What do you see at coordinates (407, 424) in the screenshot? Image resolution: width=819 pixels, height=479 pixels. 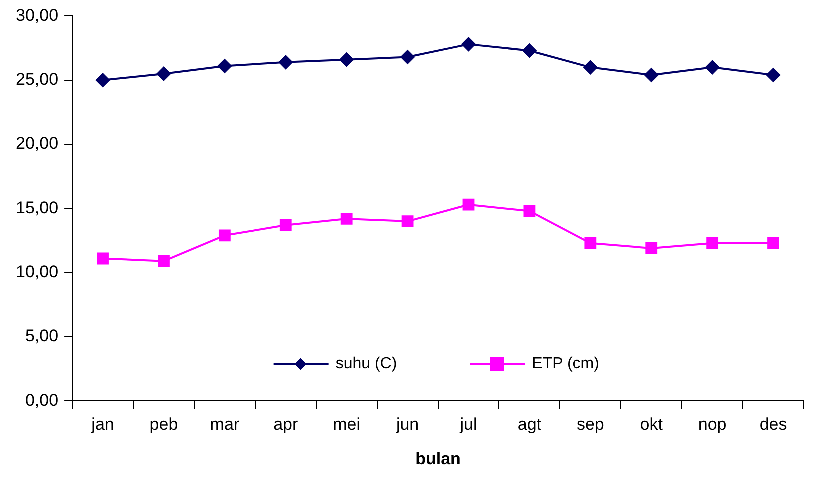 I see `x-tick-label: jun` at bounding box center [407, 424].